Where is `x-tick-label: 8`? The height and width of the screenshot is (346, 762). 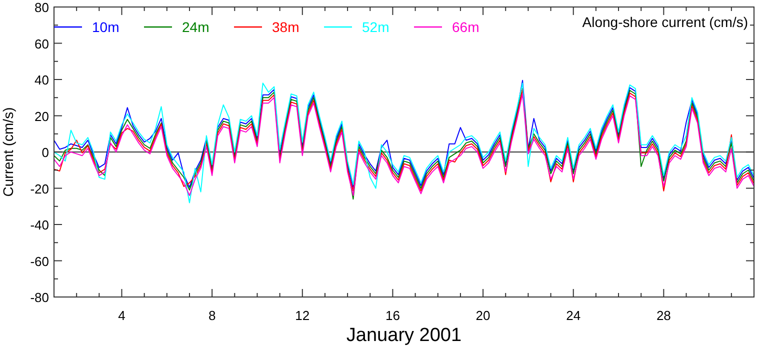
x-tick-label: 8 is located at coordinates (212, 315).